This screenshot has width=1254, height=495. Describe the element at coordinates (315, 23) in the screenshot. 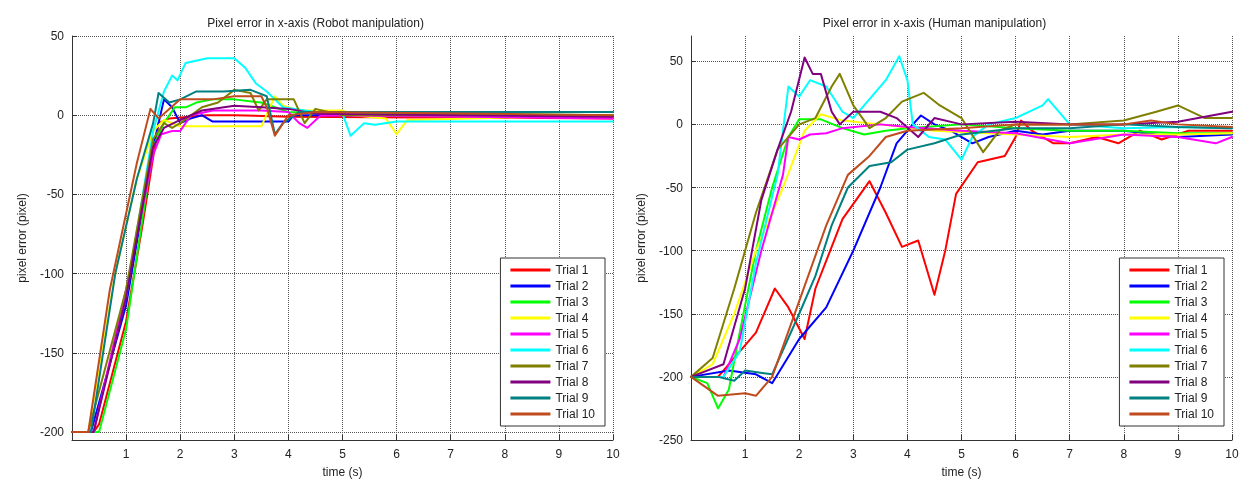

I see `chart-title: Pixel error in x-axis (Robot manipulation)` at that location.